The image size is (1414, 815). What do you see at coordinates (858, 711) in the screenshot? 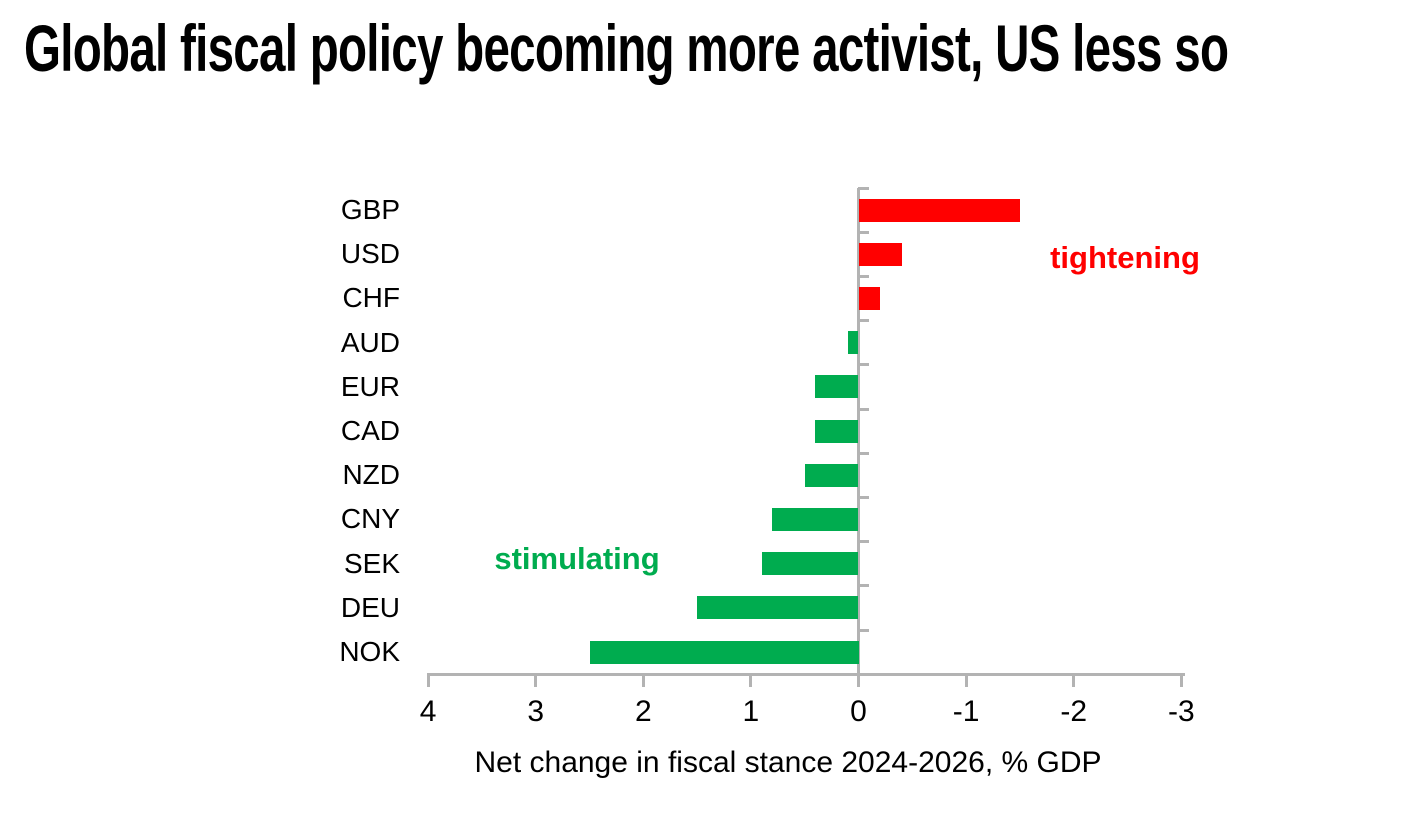
I see `x-tick-label-0: 0` at bounding box center [858, 711].